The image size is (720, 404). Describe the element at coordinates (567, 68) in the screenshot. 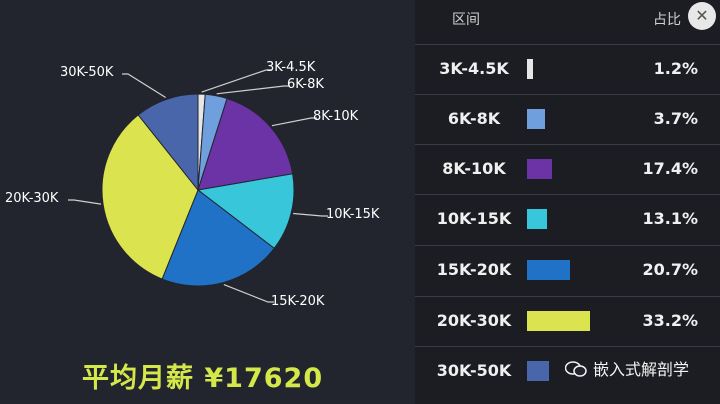

I see `table-row: 3K-4.5K 1.2%` at that location.